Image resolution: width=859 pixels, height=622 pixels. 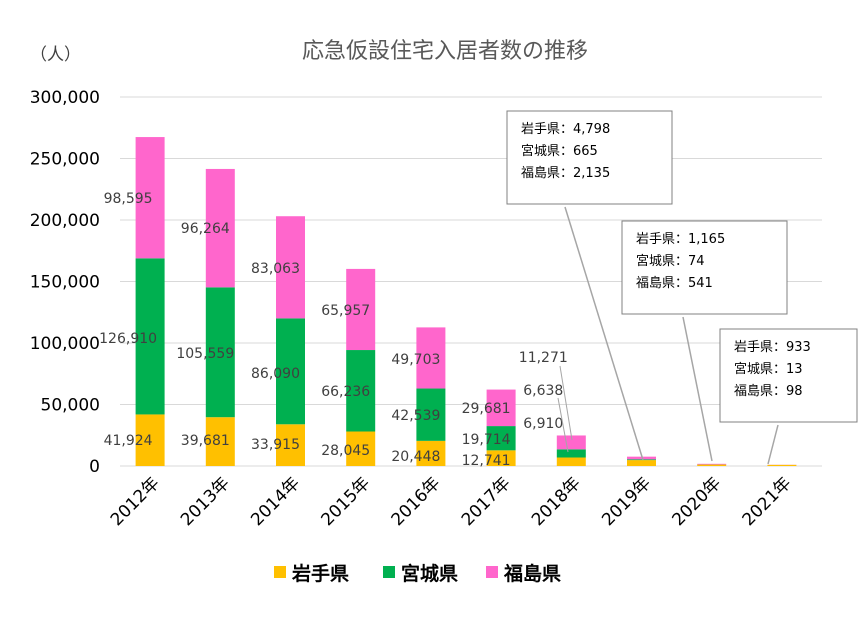 What do you see at coordinates (543, 358) in the screenshot?
I see `data-label: 11,271` at bounding box center [543, 358].